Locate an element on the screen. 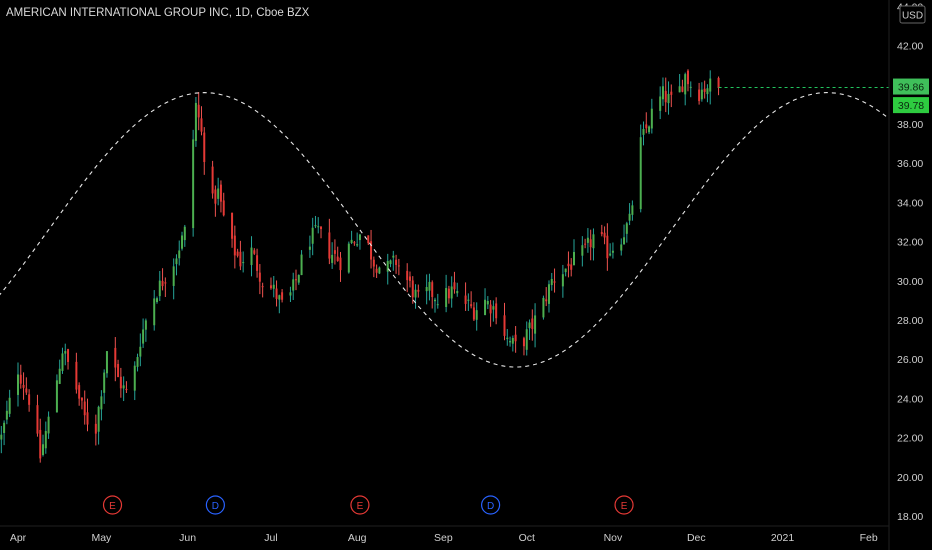 This screenshot has width=932, height=550. y-tick-label: 38.00 is located at coordinates (910, 125).